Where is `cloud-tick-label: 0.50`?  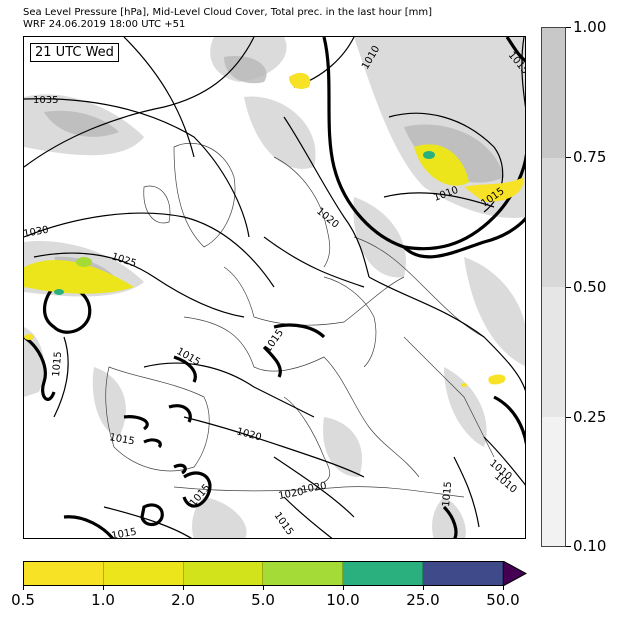
cloud-tick-label: 0.50 is located at coordinates (590, 287).